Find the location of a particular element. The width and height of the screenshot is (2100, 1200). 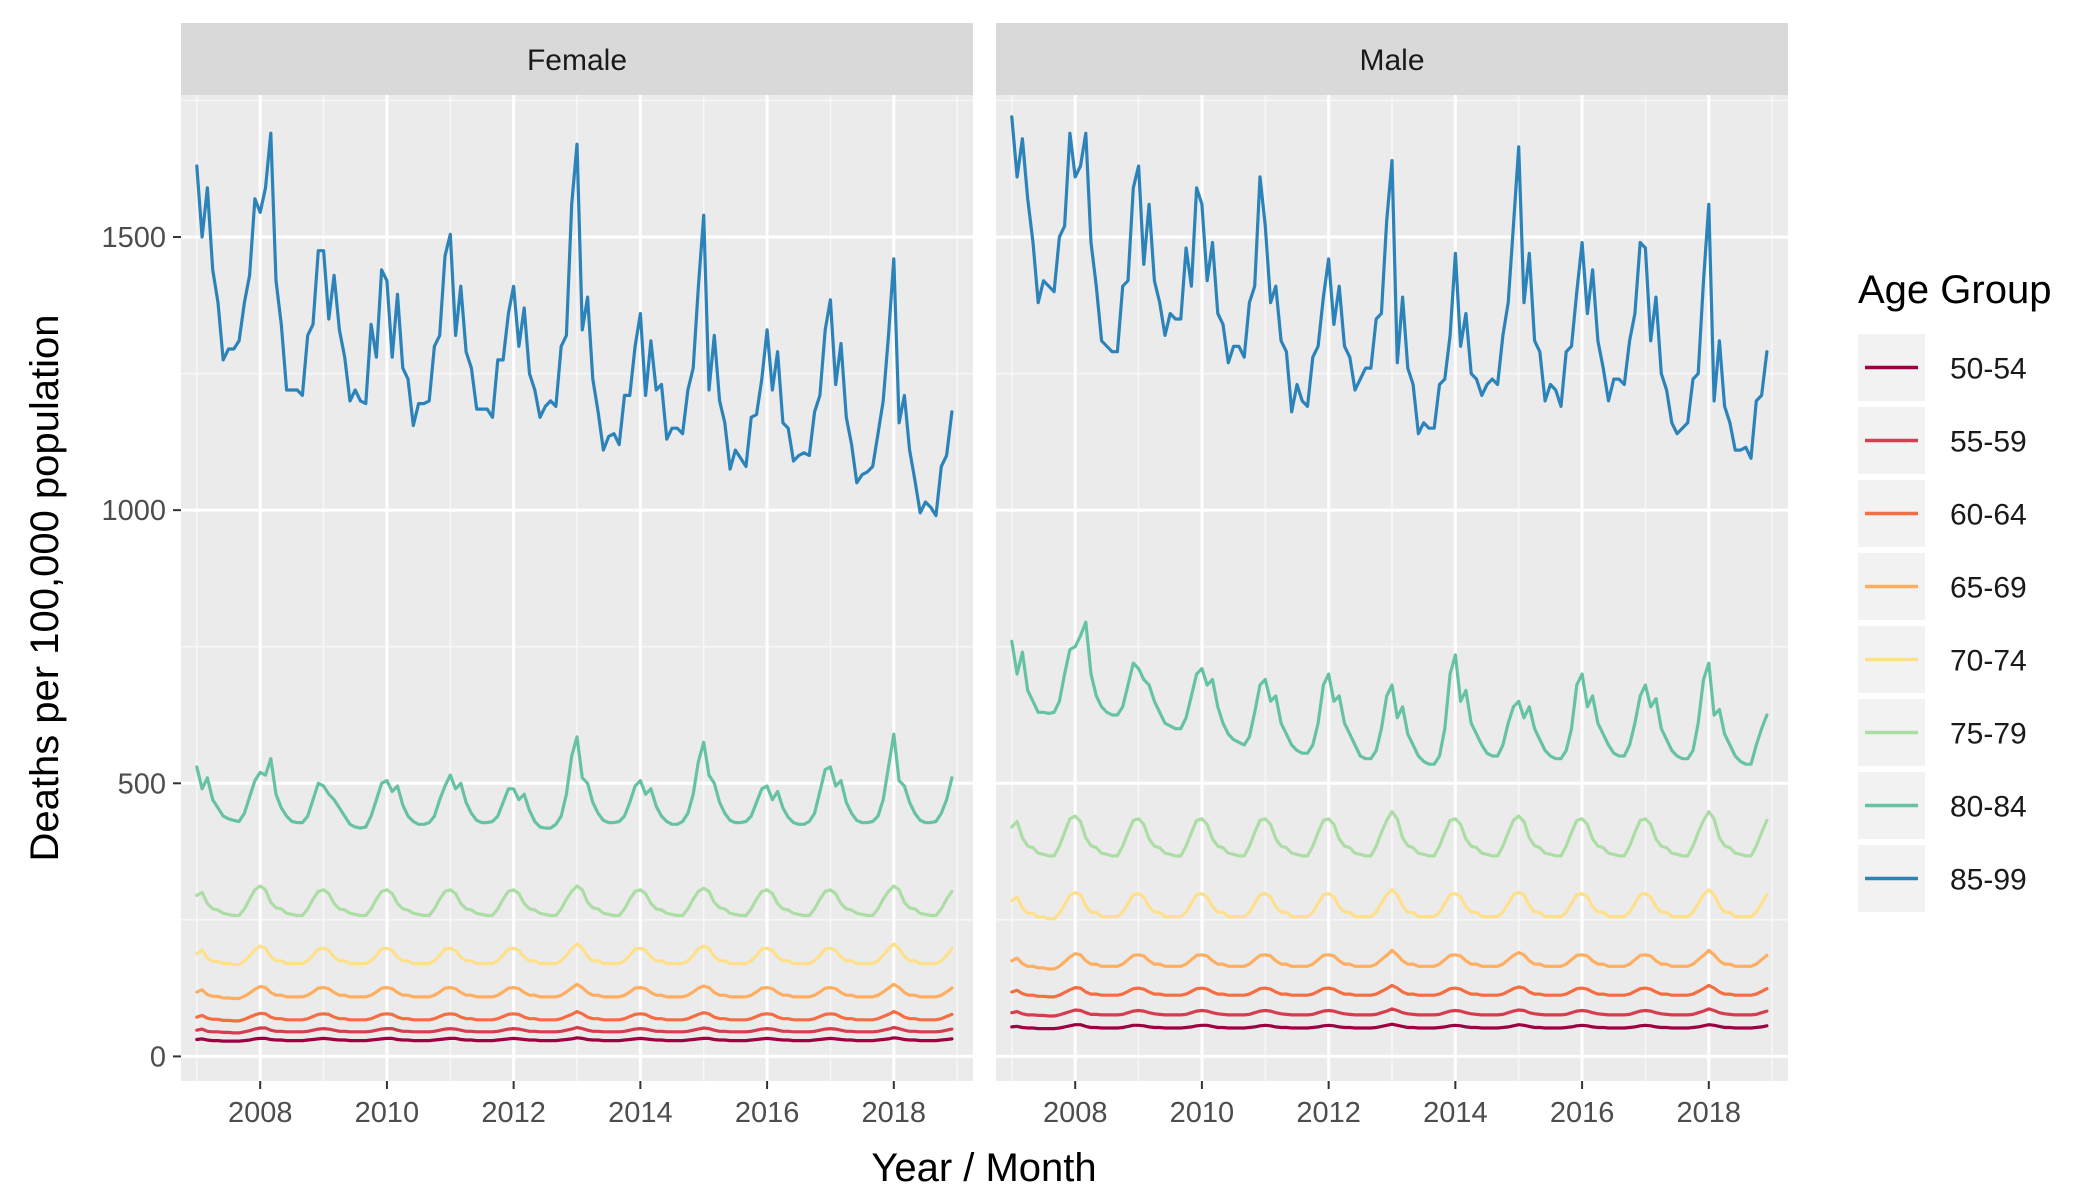

y-tick-label: 0 is located at coordinates (158, 1057).